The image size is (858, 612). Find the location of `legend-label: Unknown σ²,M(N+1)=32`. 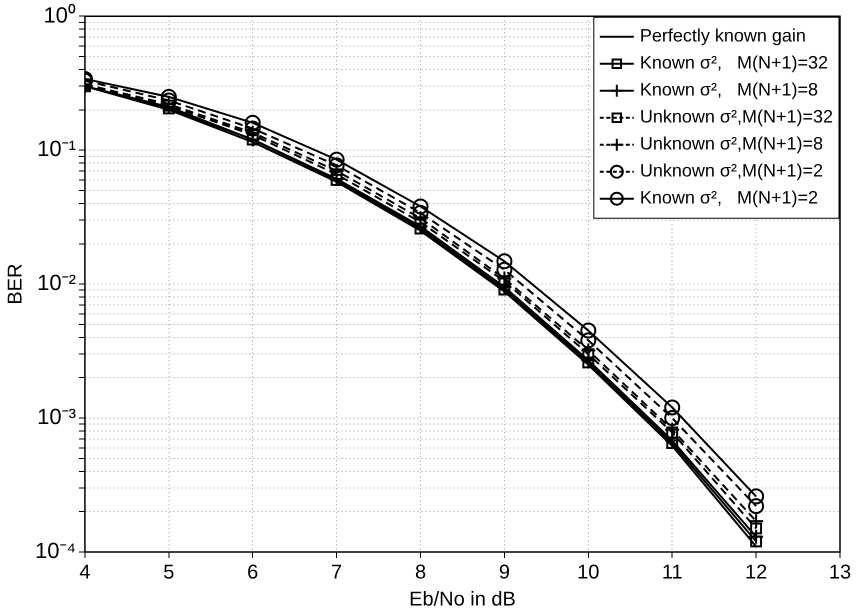

legend-label: Unknown σ²,M(N+1)=32 is located at coordinates (737, 116).